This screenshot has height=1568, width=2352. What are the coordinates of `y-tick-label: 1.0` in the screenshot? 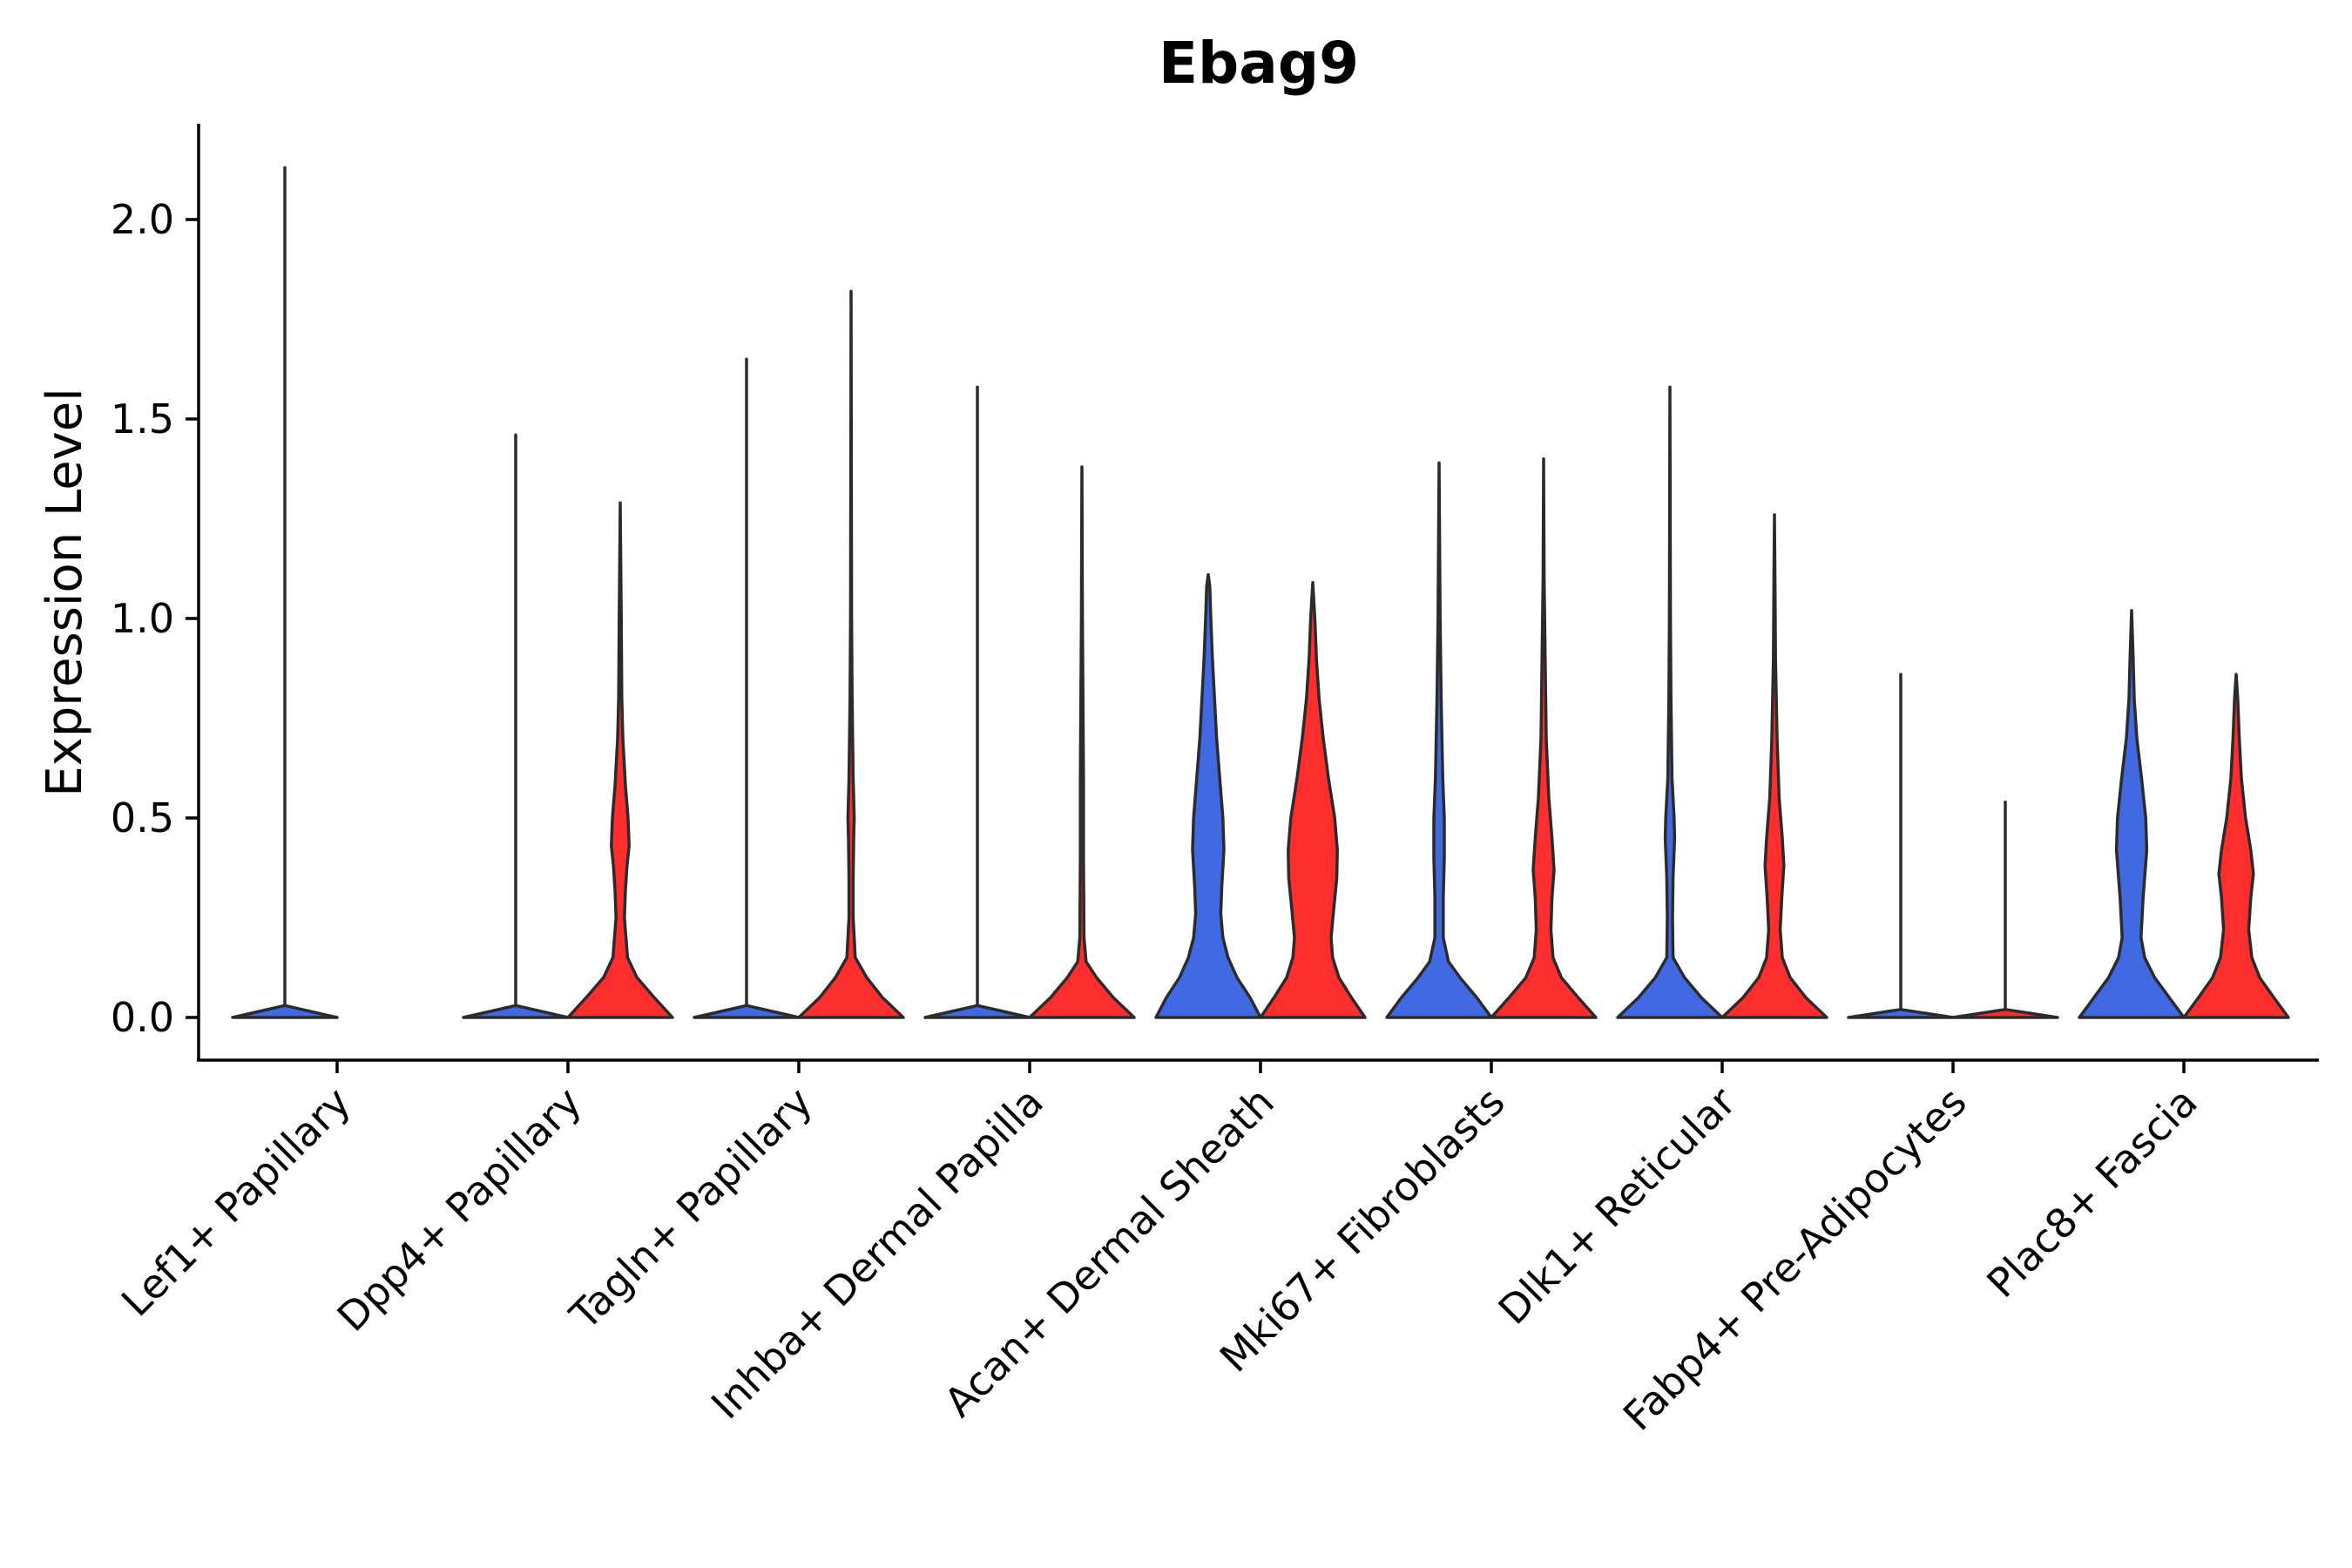 It's located at (142, 618).